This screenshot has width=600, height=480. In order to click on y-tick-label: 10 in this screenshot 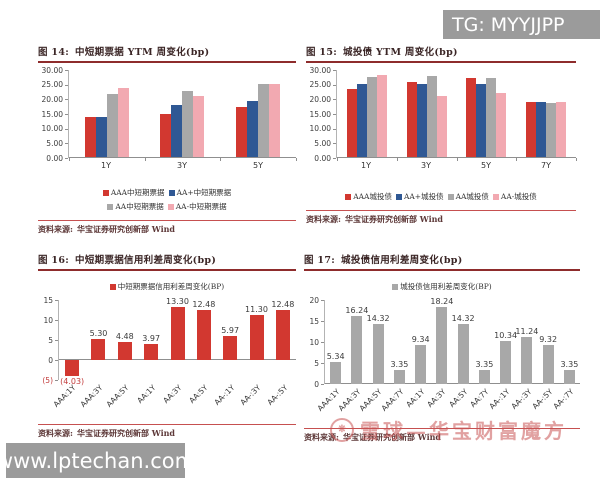, I will do `click(314, 342)`.